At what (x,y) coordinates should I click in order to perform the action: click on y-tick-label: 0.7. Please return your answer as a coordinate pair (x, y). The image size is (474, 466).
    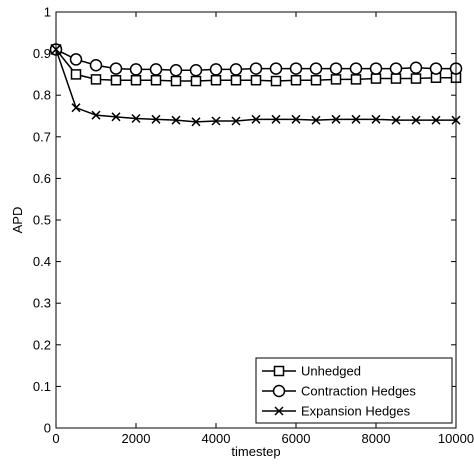
    Looking at the image, I should click on (42, 136).